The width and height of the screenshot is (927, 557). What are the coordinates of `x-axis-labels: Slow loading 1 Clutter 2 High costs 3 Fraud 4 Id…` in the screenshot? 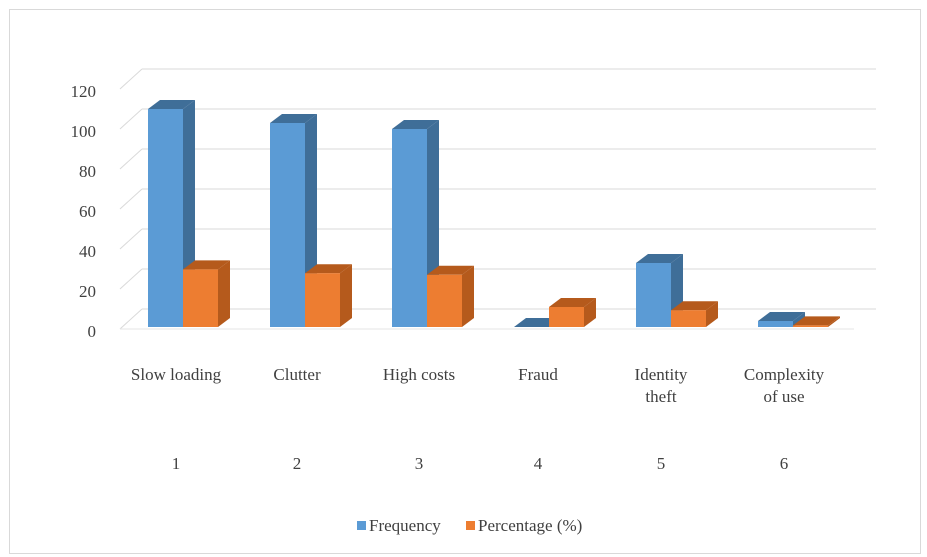 It's located at (478, 419).